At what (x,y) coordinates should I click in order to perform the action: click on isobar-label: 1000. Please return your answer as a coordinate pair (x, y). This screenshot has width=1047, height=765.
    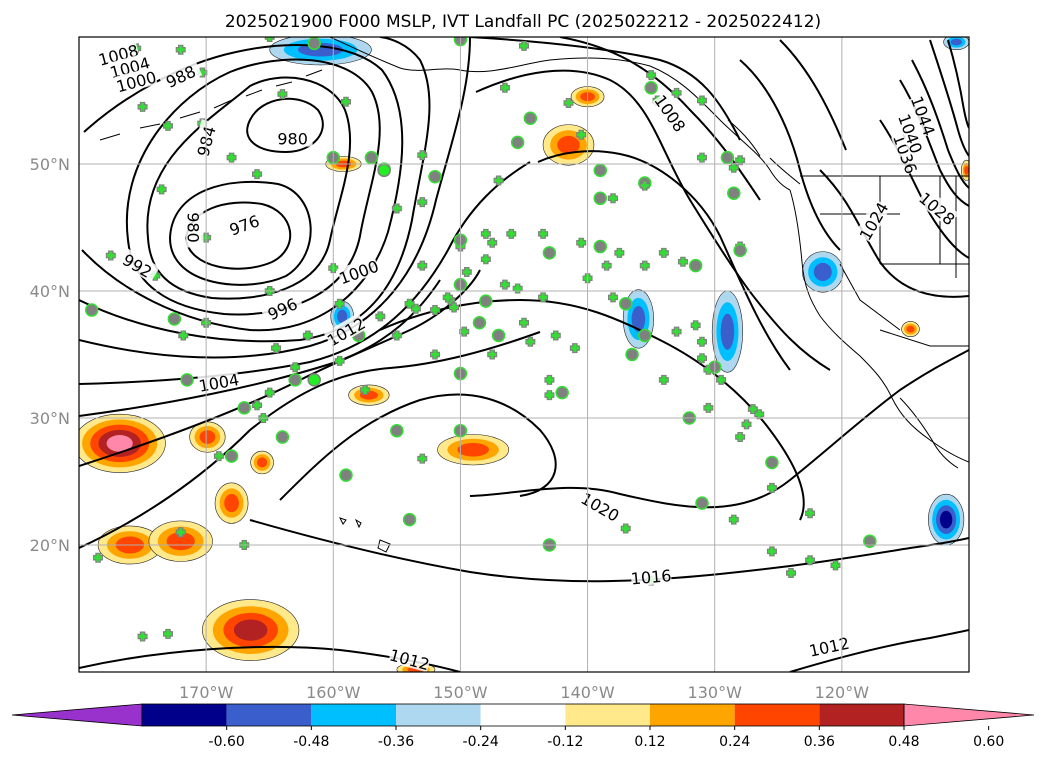
    Looking at the image, I should click on (136, 81).